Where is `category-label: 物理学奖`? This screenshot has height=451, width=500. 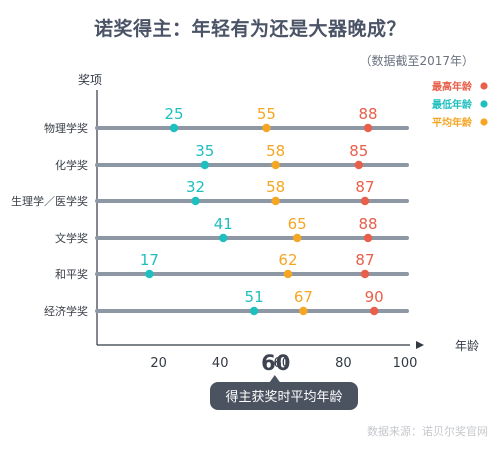
category-label: 物理学奖 is located at coordinates (66, 128).